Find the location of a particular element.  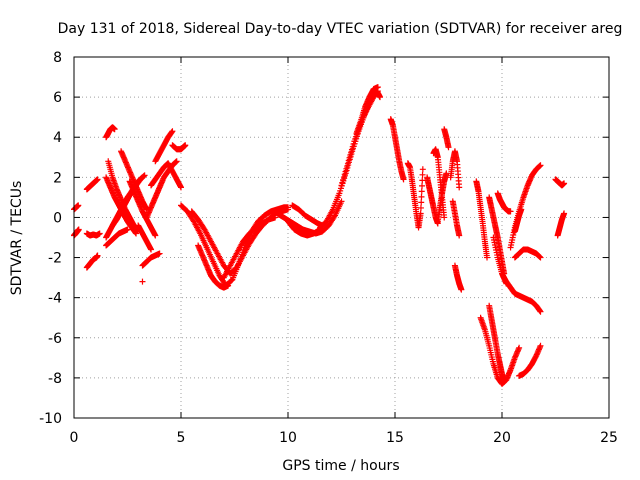

series-arc-j2 is located at coordinates (561, 224).